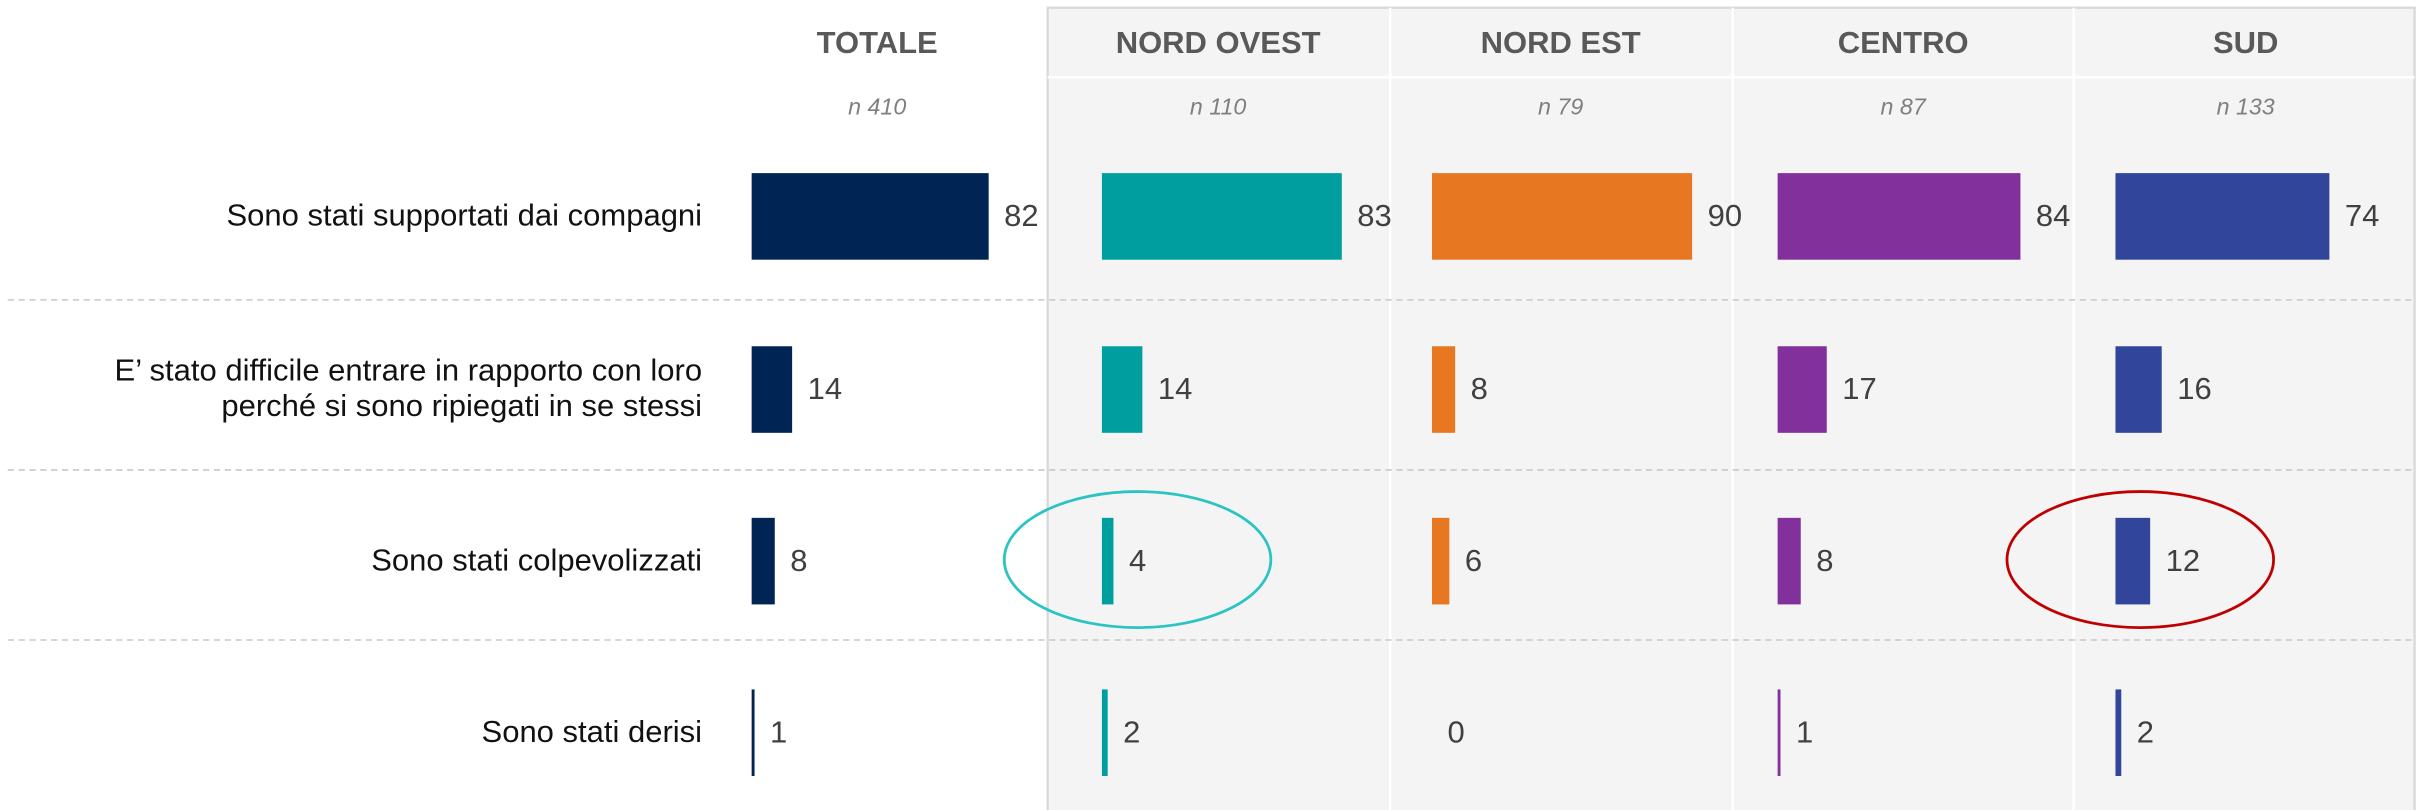 The height and width of the screenshot is (810, 2427). Describe the element at coordinates (2194, 388) in the screenshot. I see `value-label: 16` at that location.